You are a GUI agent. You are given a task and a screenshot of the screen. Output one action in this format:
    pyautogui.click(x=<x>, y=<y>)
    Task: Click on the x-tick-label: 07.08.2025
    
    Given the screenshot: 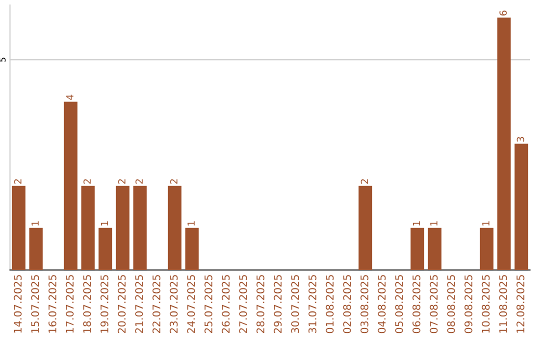 What is the action you would take?
    pyautogui.click(x=434, y=304)
    